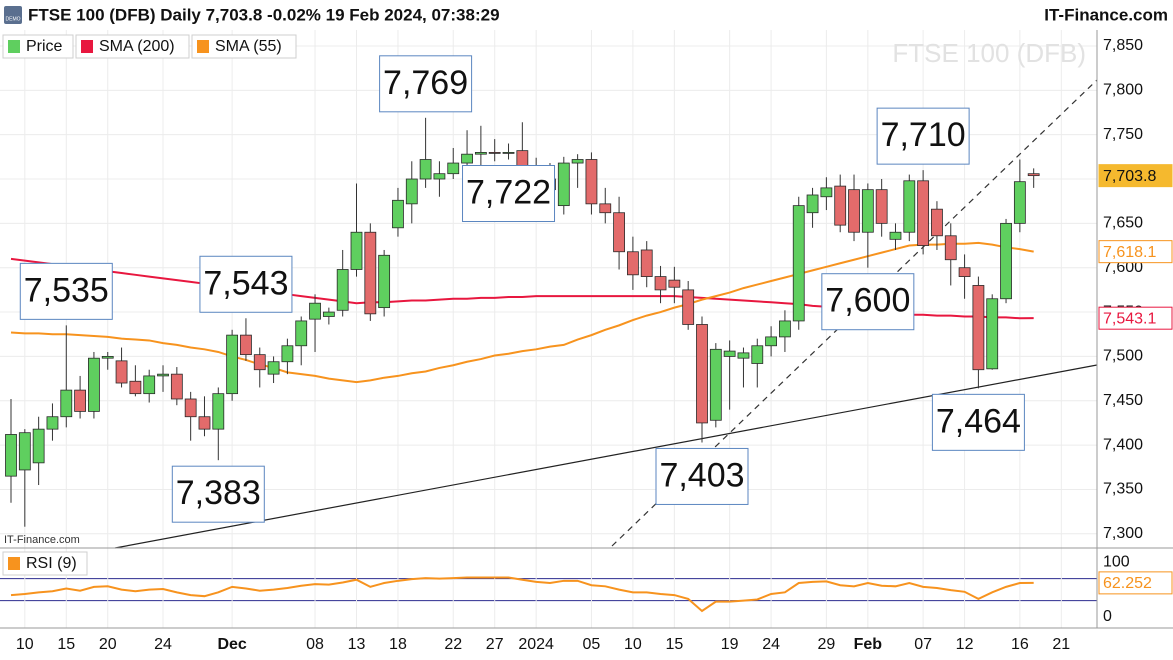 The image size is (1173, 660). What do you see at coordinates (425, 83) in the screenshot?
I see `annotation-label: 7,769` at bounding box center [425, 83].